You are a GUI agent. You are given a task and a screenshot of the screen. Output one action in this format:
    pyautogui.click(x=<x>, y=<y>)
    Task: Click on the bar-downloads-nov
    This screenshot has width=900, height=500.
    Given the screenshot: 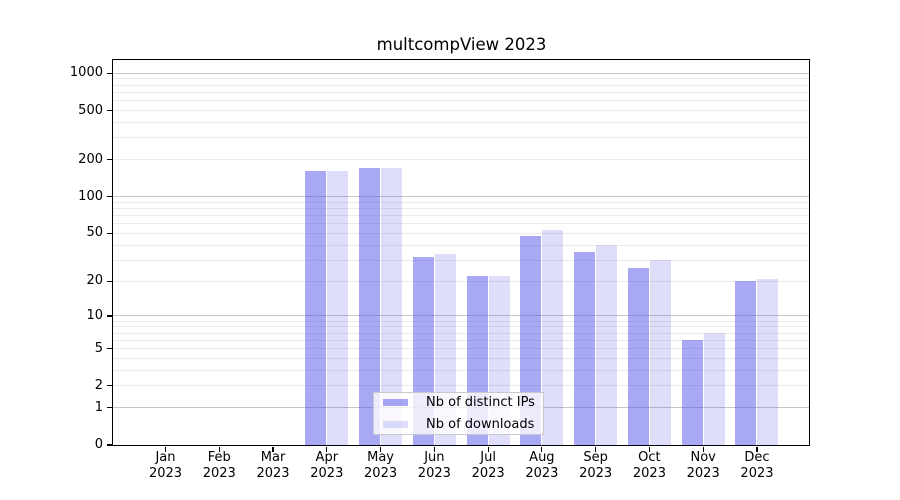 What is the action you would take?
    pyautogui.click(x=714, y=389)
    